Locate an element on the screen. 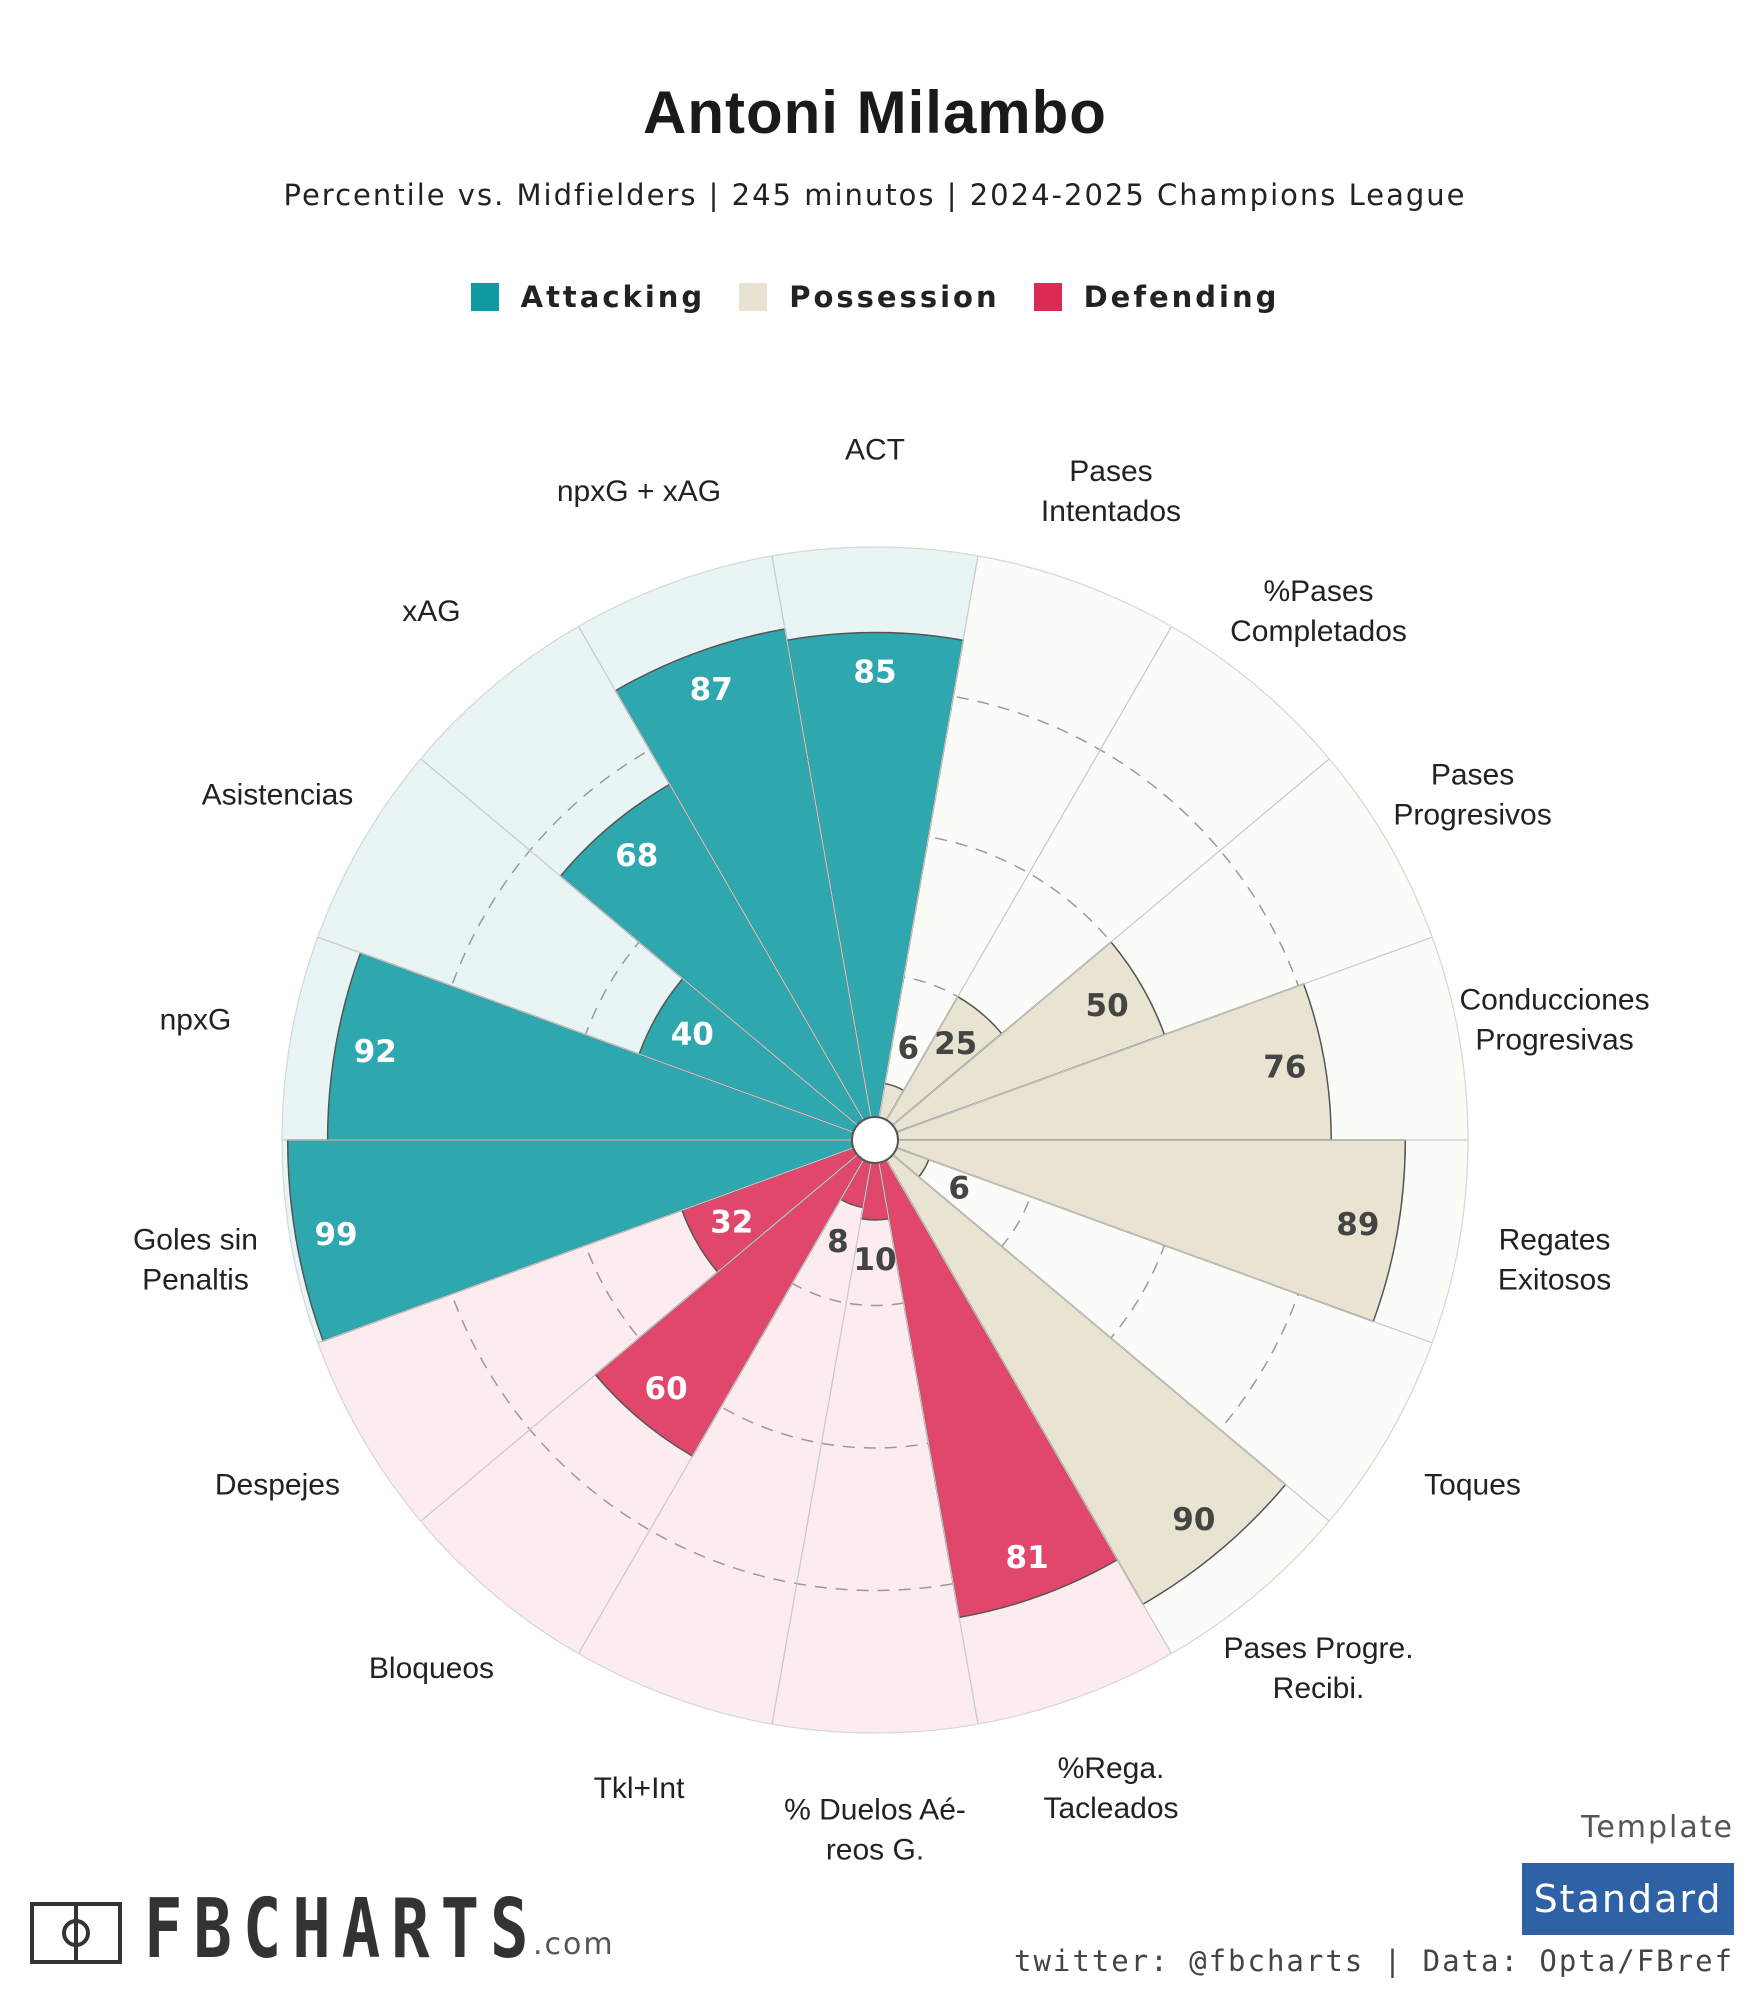 Image resolution: width=1750 pixels, height=2000 pixels. category-label-toques: Toques is located at coordinates (1472, 1485).